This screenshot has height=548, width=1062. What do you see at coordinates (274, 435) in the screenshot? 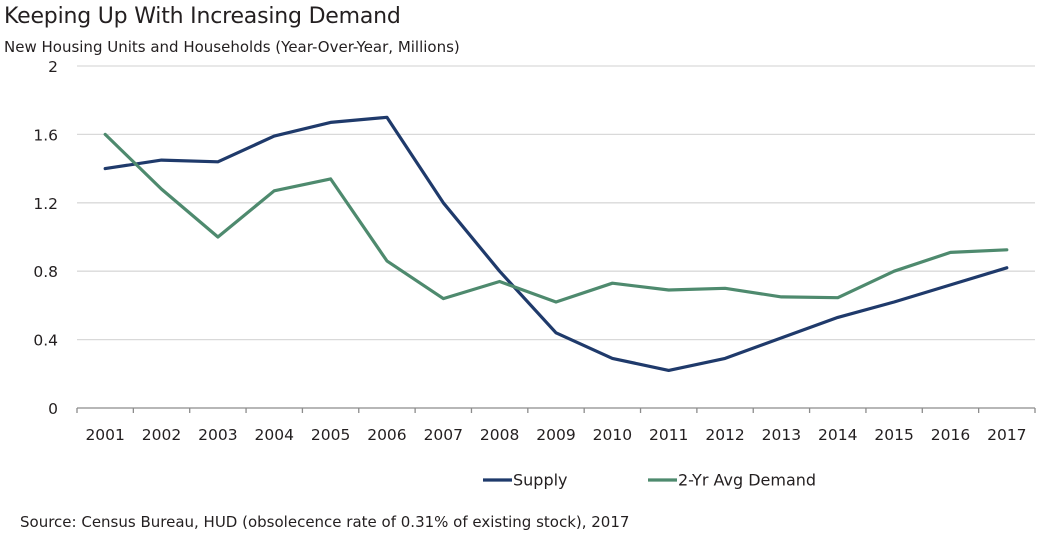
I see `x-tick-label: 2004` at bounding box center [274, 435].